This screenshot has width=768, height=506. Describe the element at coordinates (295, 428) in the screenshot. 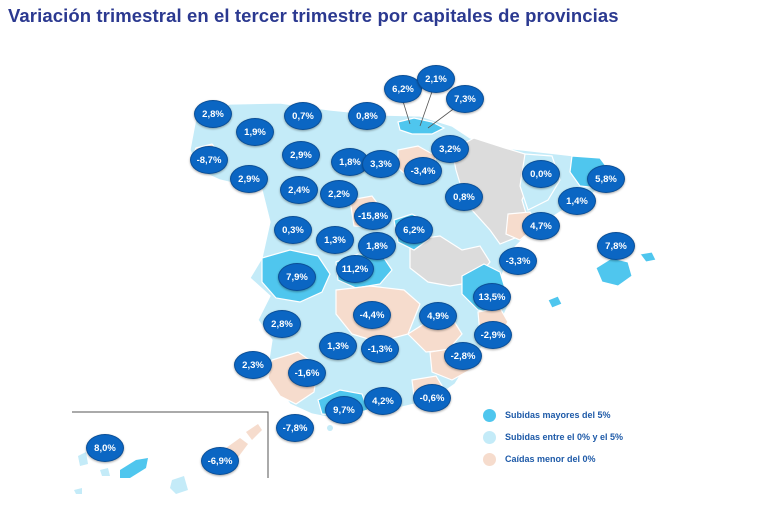

I see `value-bubble: -7,8%` at that location.